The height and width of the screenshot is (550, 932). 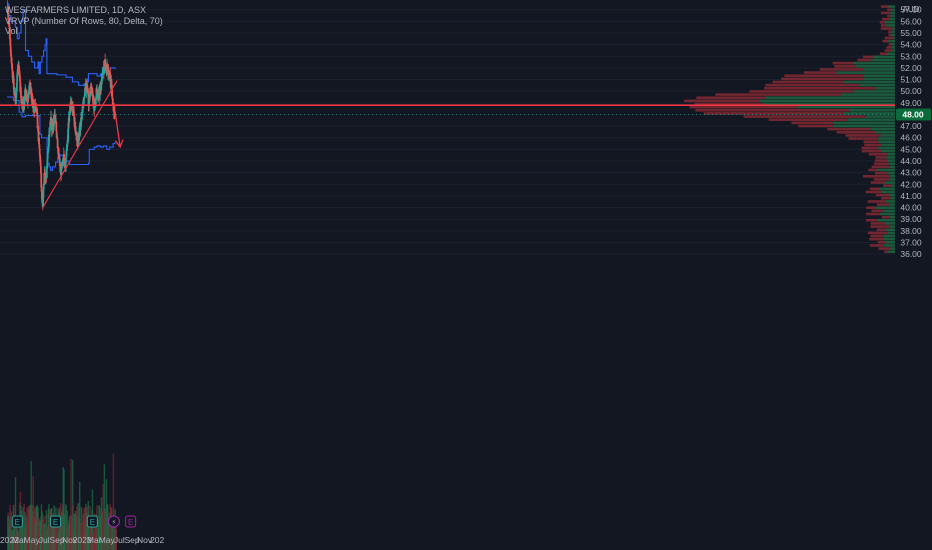 I want to click on indicator-label: VRVP (Number Of Rows, 80, Delta, 70), so click(x=84, y=20).